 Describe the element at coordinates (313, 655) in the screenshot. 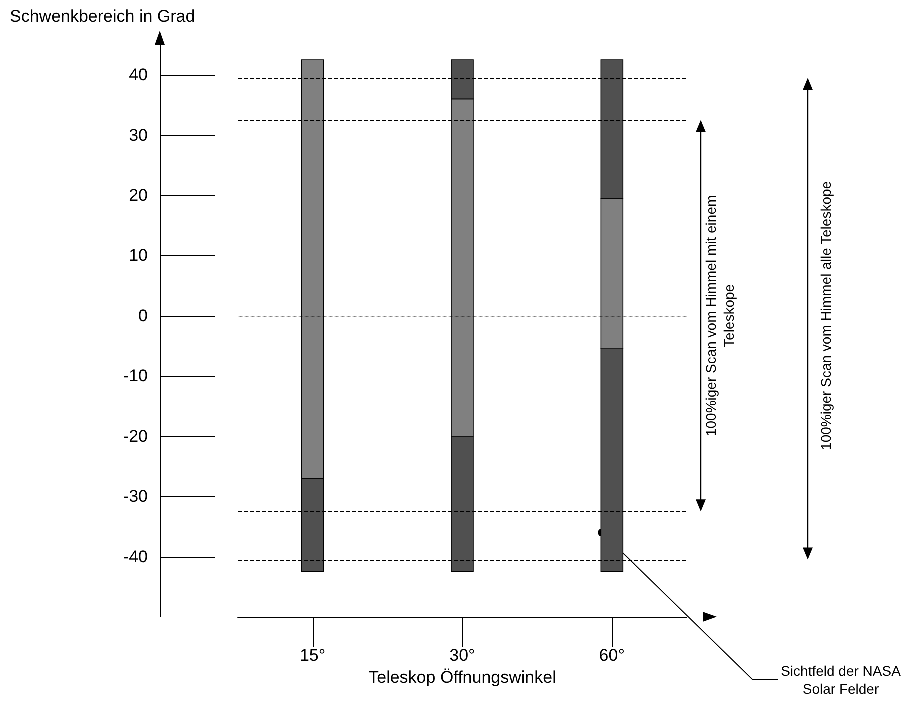

I see `x-tick-label: 15°` at that location.